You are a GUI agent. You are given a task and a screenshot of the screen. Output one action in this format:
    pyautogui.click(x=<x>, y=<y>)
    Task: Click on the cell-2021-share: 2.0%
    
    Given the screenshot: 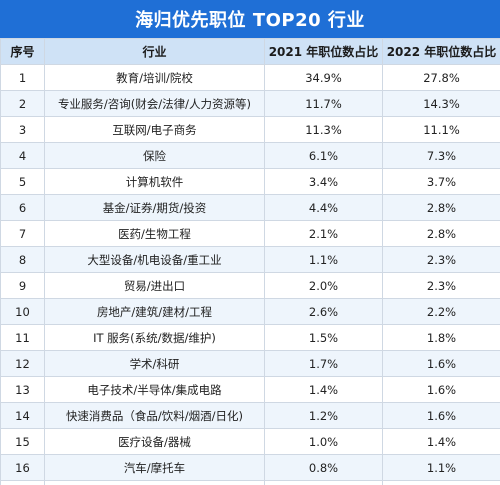 What is the action you would take?
    pyautogui.click(x=323, y=285)
    